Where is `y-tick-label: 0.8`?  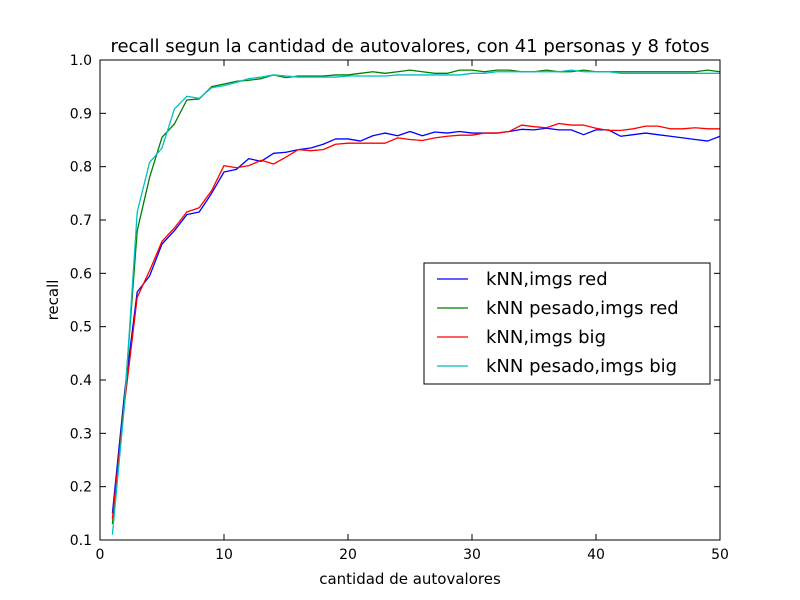
y-tick-label: 0.8 is located at coordinates (81, 168).